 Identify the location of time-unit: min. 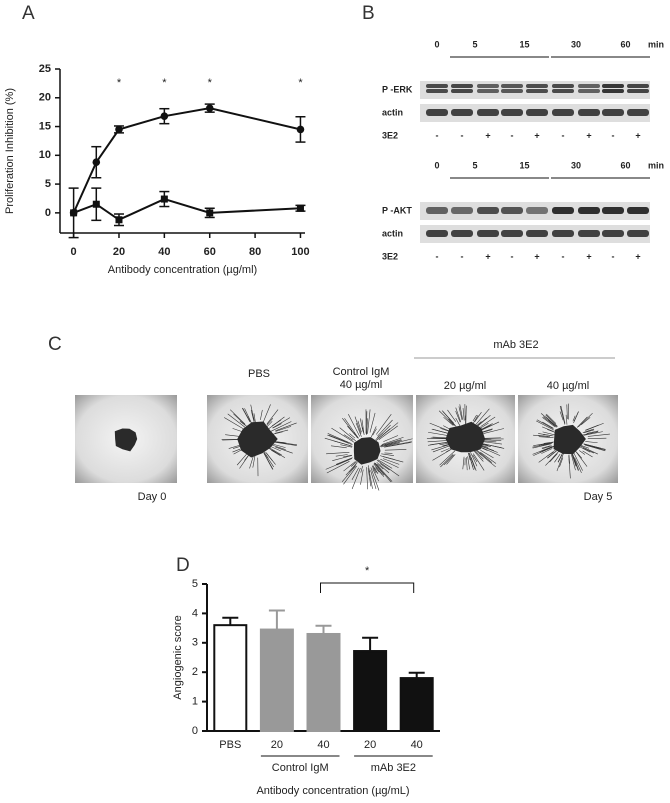
(656, 44).